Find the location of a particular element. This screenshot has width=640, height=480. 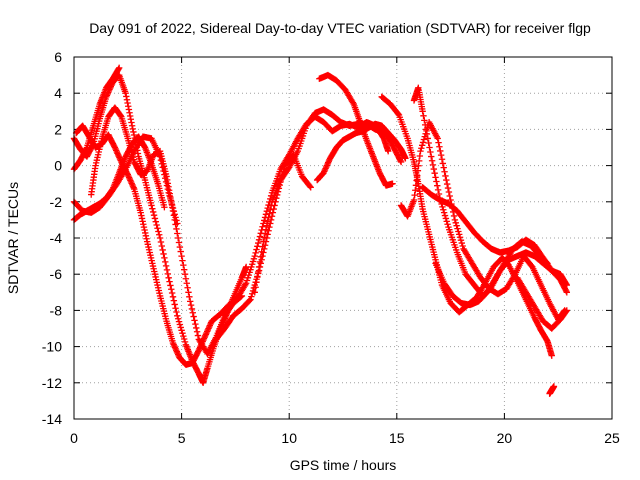

y-tick-label: -6 is located at coordinates (56, 274).